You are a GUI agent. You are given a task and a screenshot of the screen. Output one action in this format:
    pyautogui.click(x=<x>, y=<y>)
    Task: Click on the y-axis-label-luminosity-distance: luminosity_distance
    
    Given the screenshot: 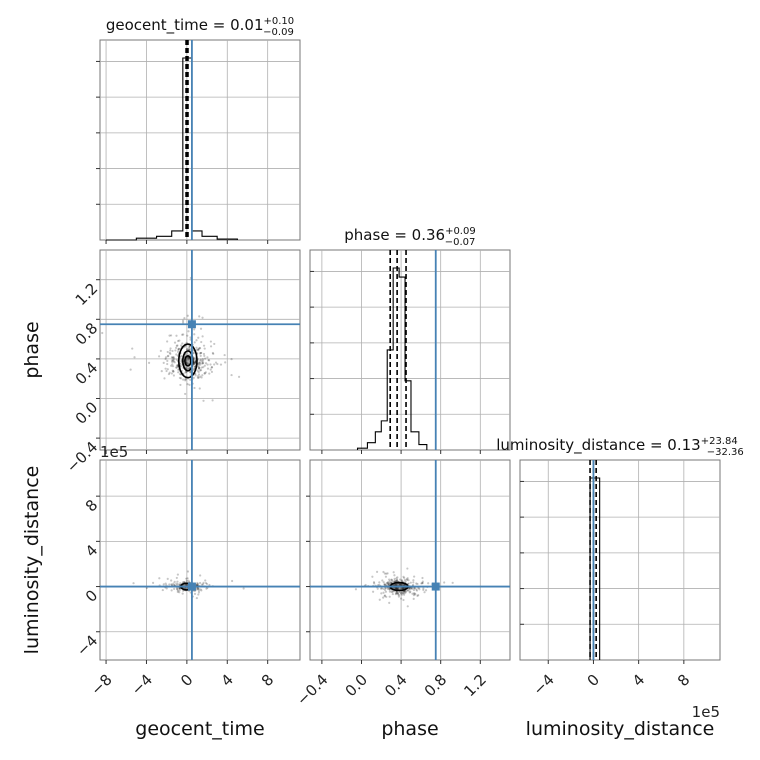 What is the action you would take?
    pyautogui.click(x=32, y=560)
    